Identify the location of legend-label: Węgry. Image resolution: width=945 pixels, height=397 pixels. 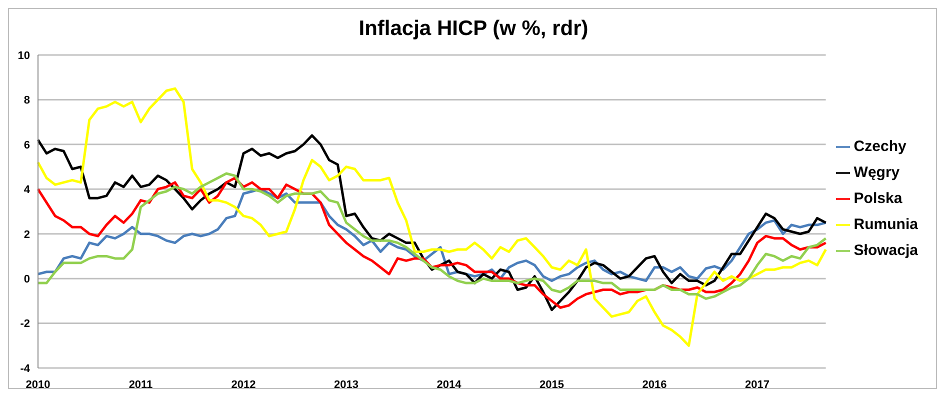
(877, 172).